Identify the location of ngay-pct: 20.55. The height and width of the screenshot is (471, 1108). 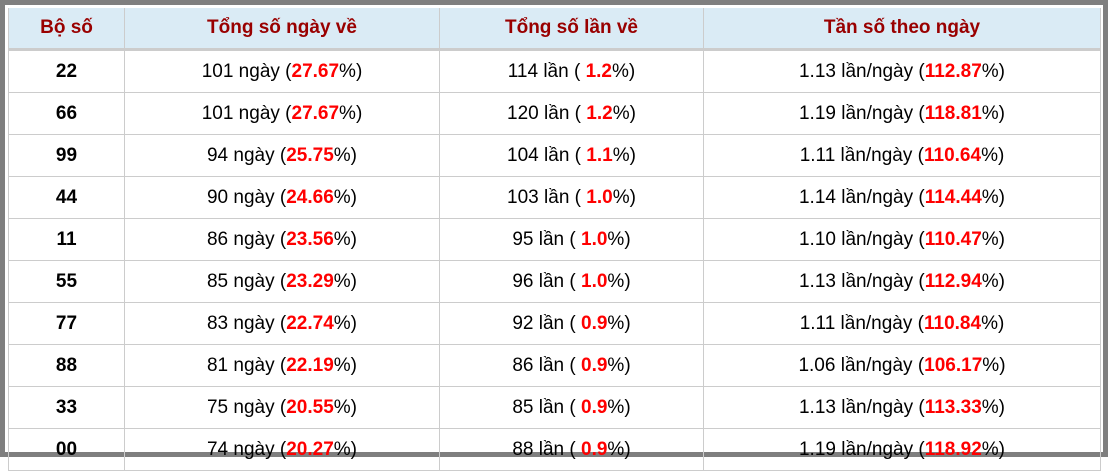
(310, 407).